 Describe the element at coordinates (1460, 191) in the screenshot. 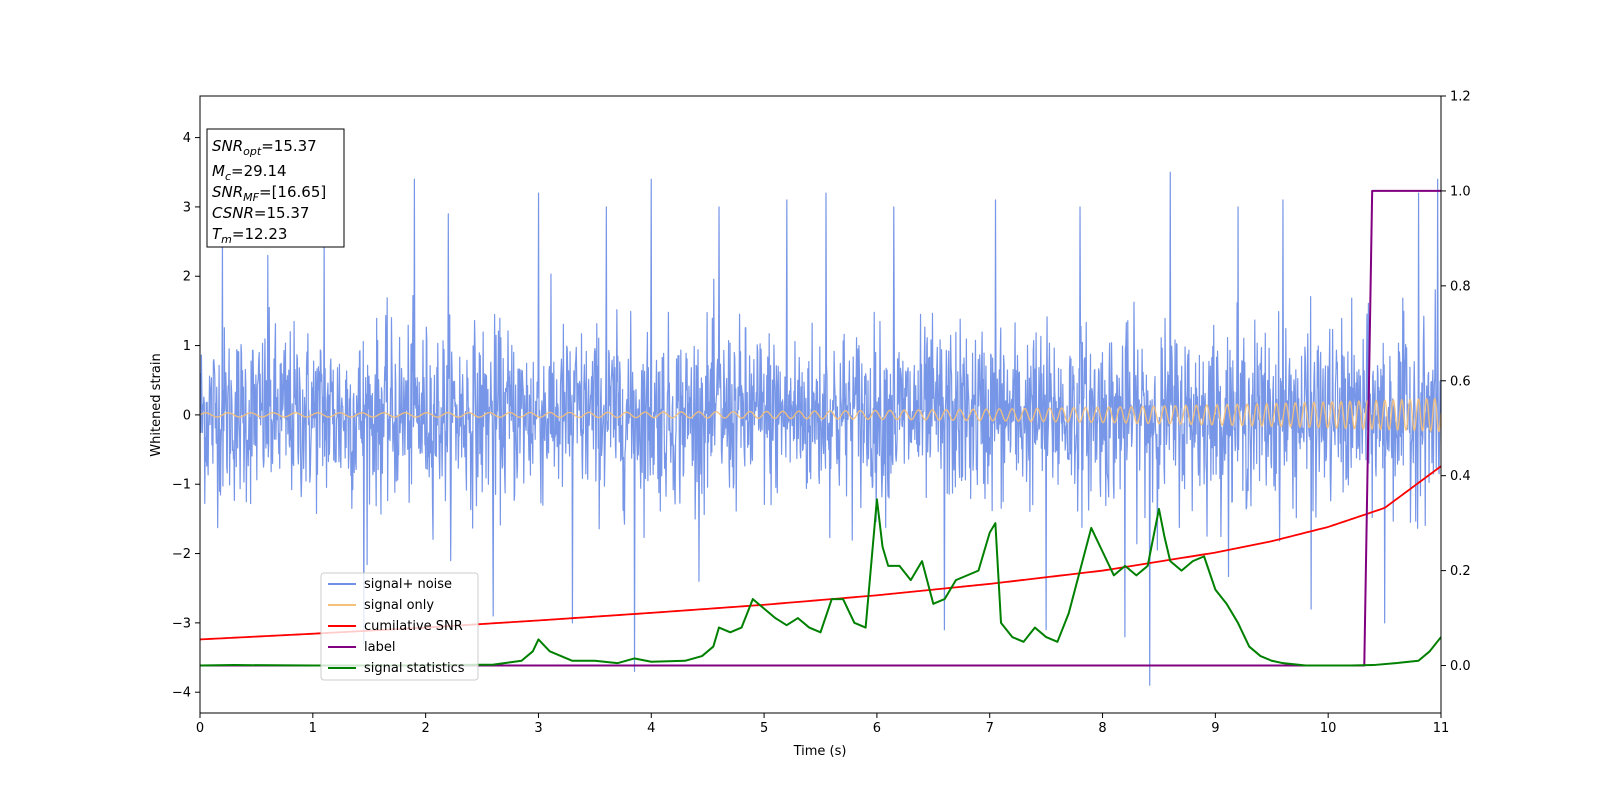

I see `y2-tick-label: 1.0` at that location.